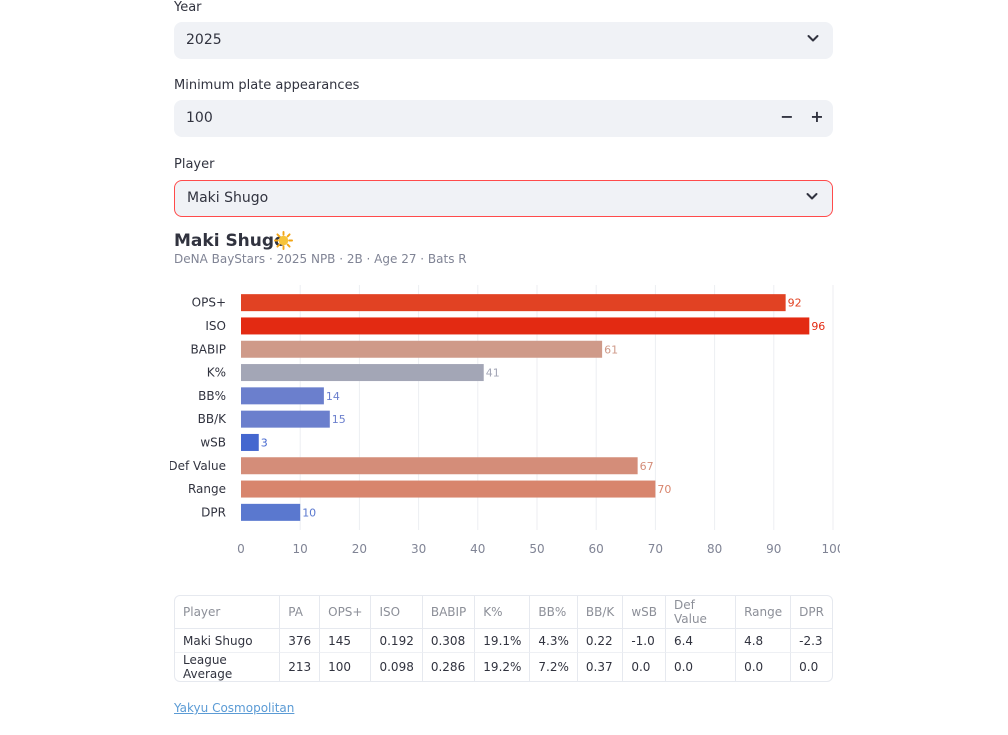 The width and height of the screenshot is (1008, 735). What do you see at coordinates (503, 198) in the screenshot?
I see `player-select: Maki Shugo` at bounding box center [503, 198].